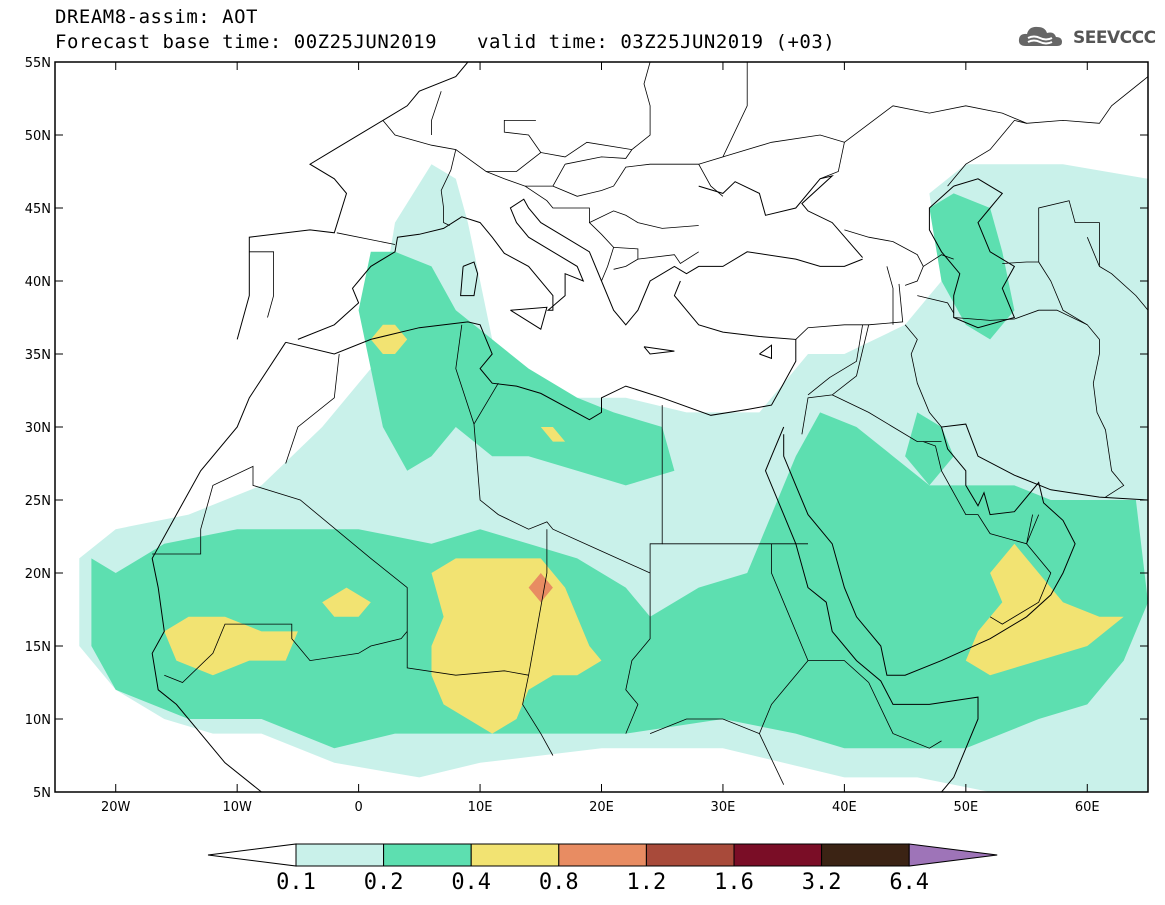 The image size is (1165, 905). I want to click on colorbar-label: 1.2, so click(647, 882).